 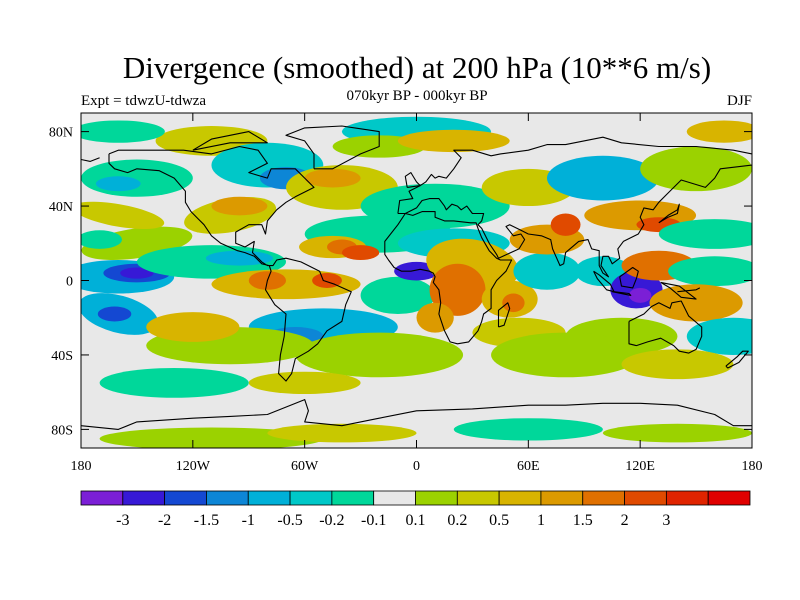 I want to click on colorbar-label: -3, so click(x=122, y=520).